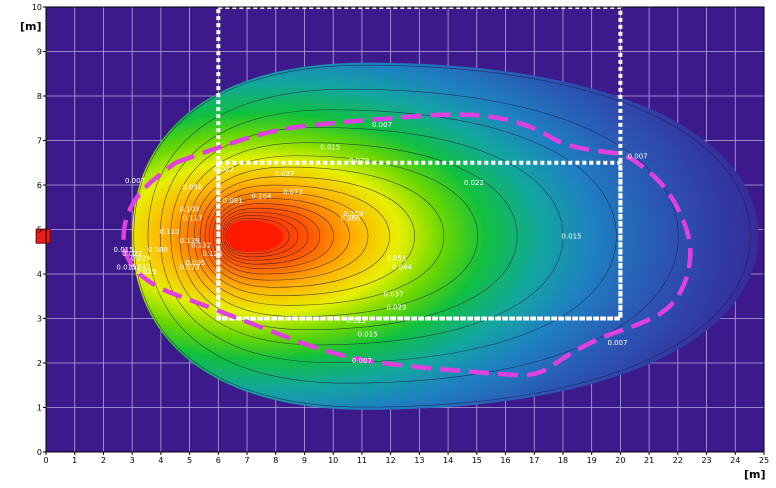  I want to click on y-axis-label: [m], so click(31, 26).